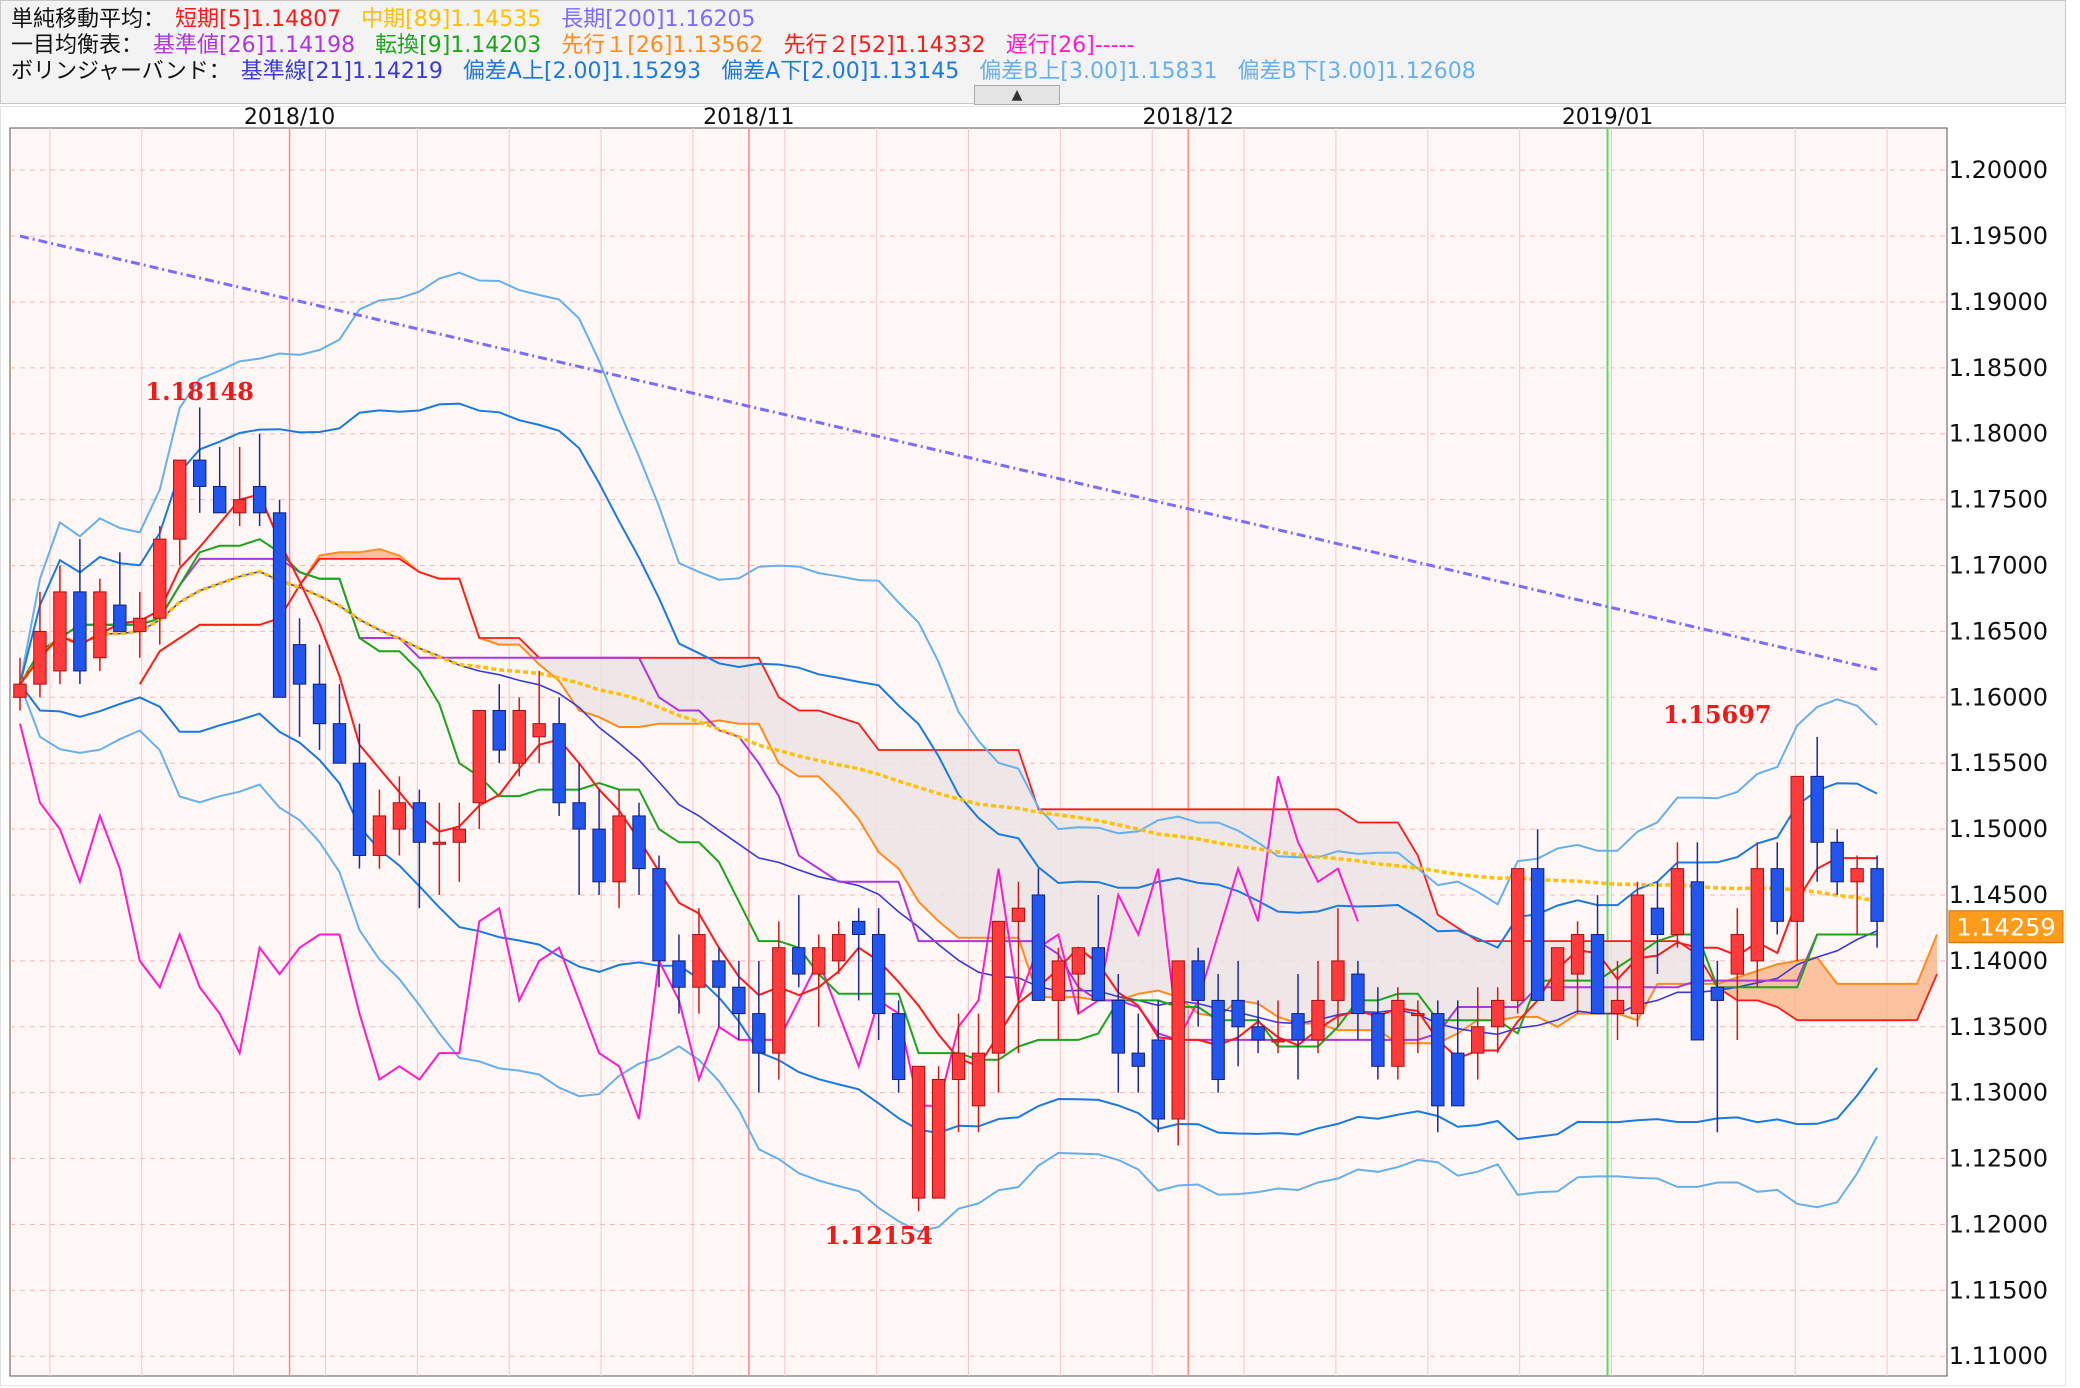  What do you see at coordinates (884, 45) in the screenshot?
I see `legend-item-senkou-b: 先行２[52]1.14332` at bounding box center [884, 45].